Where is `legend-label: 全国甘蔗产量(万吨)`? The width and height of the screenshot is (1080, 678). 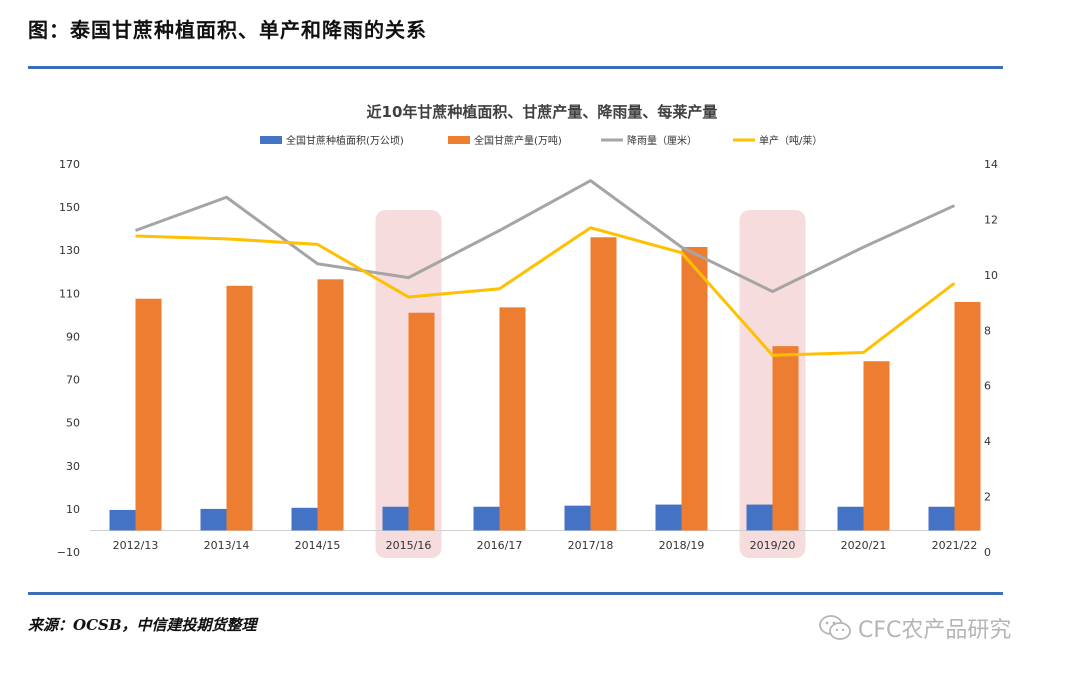
legend-label: 全国甘蔗产量(万吨) is located at coordinates (518, 140).